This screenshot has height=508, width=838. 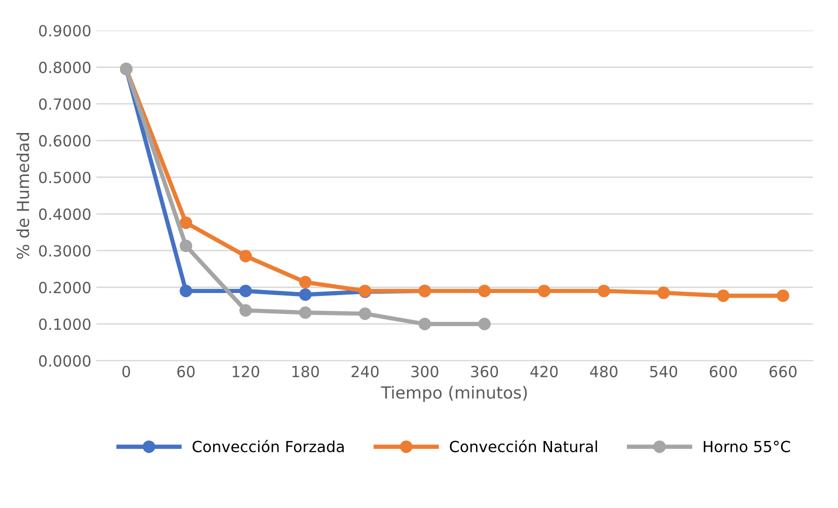 What do you see at coordinates (23, 195) in the screenshot?
I see `y-axis-title: % de Humedad` at bounding box center [23, 195].